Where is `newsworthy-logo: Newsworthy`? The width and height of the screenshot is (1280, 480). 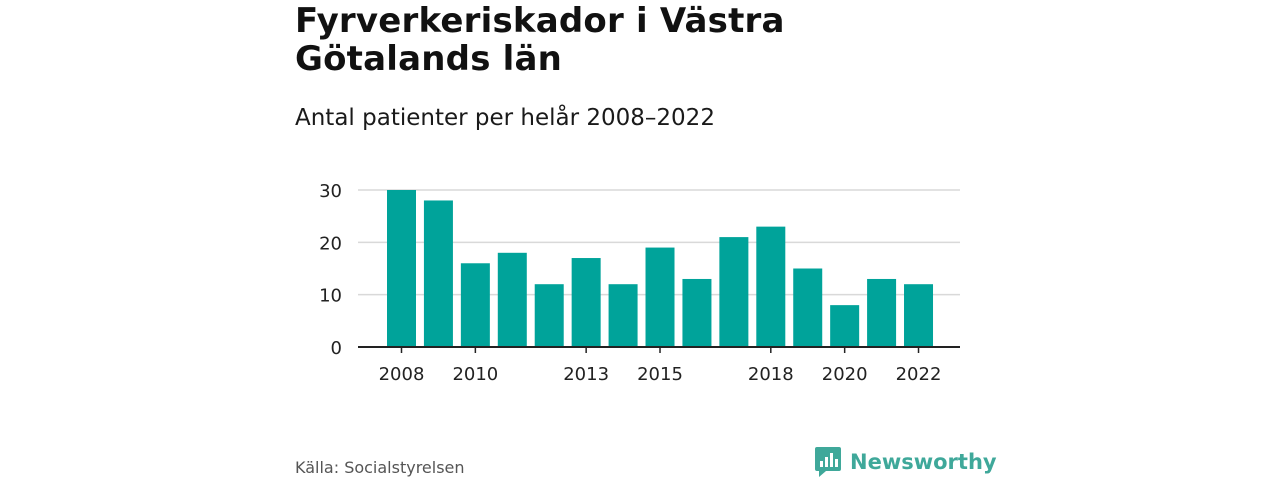
newsworthy-logo: Newsworthy is located at coordinates (905, 462).